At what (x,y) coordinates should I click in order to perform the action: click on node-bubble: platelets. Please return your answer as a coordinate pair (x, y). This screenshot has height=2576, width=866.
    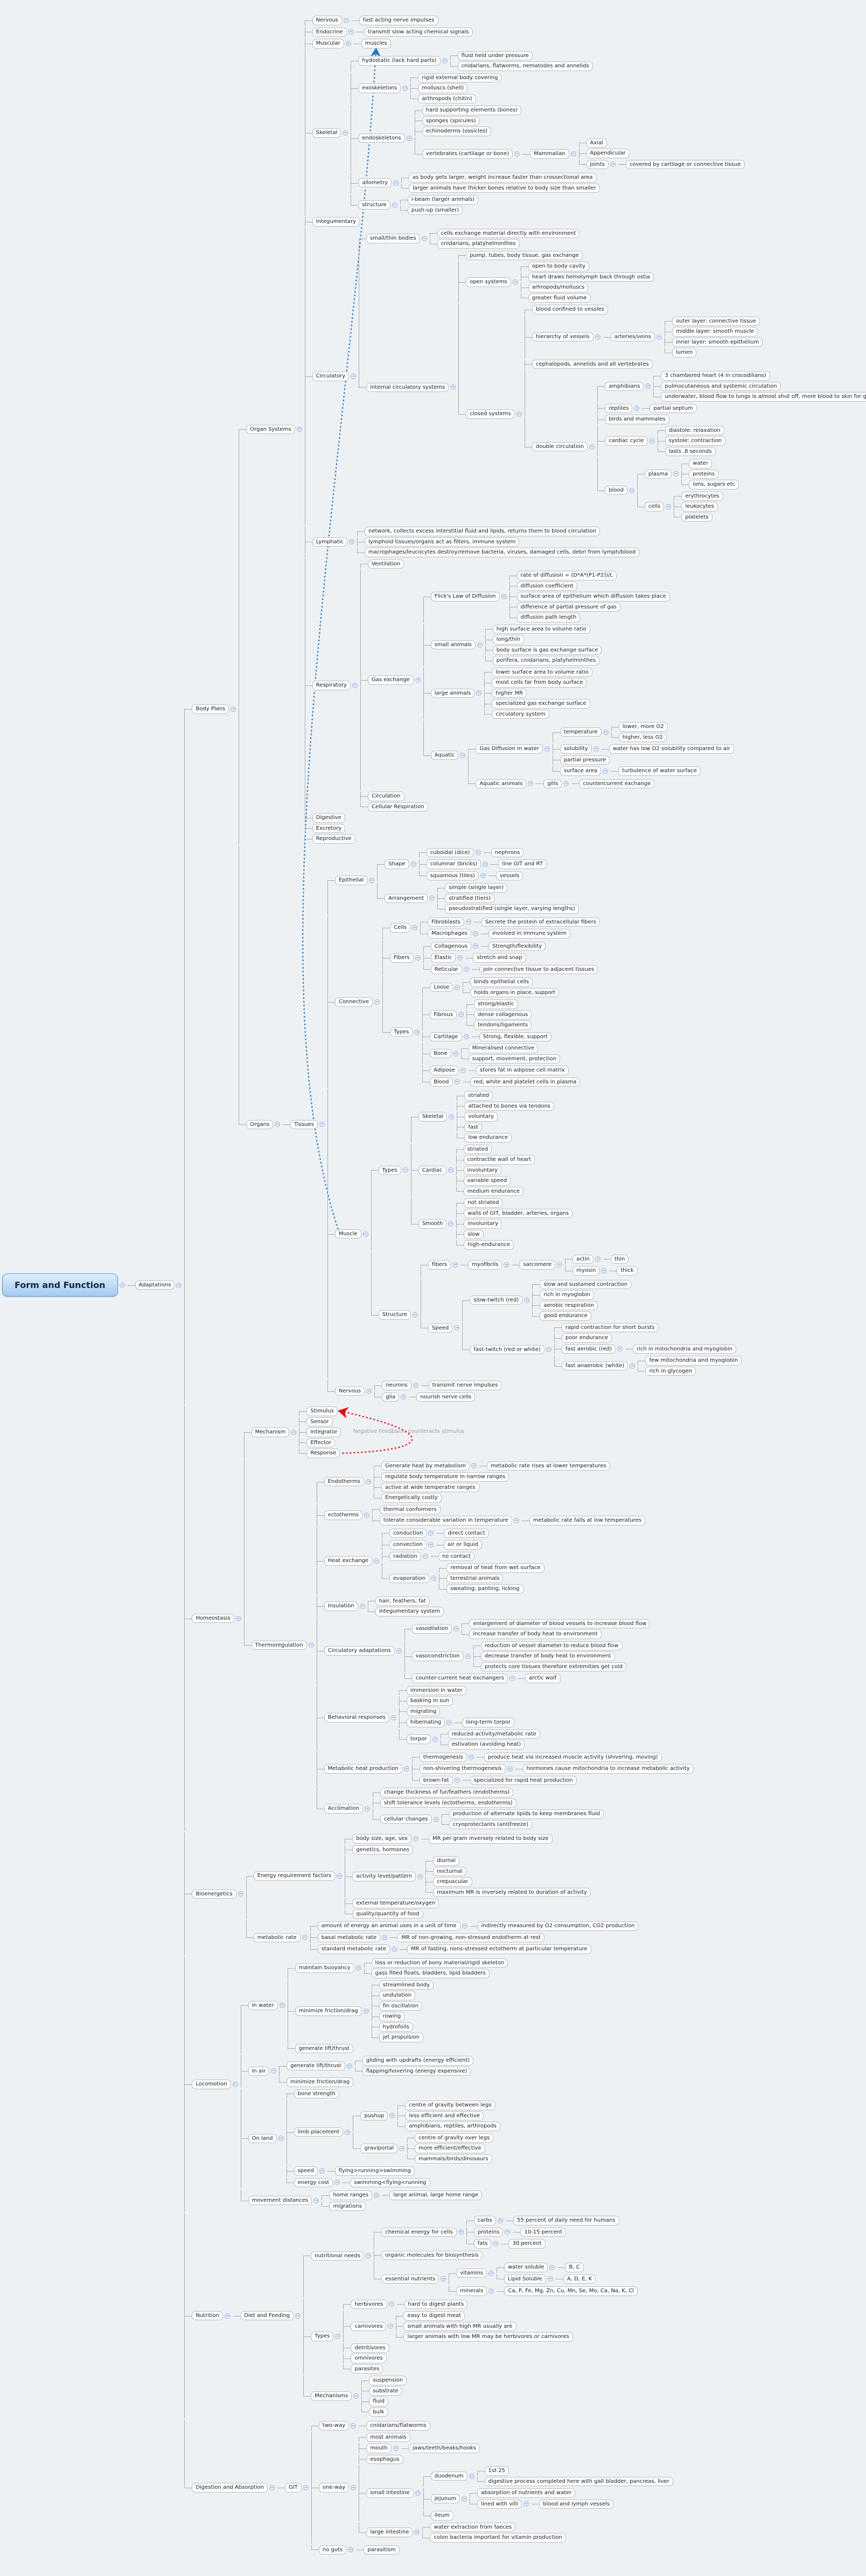
    Looking at the image, I should click on (697, 517).